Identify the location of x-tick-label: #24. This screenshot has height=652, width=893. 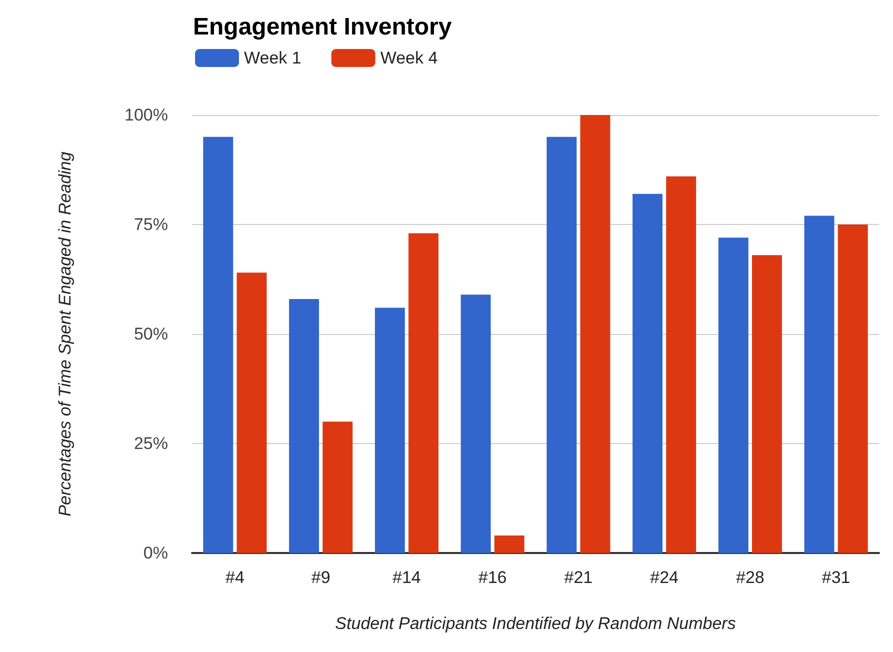
(664, 577).